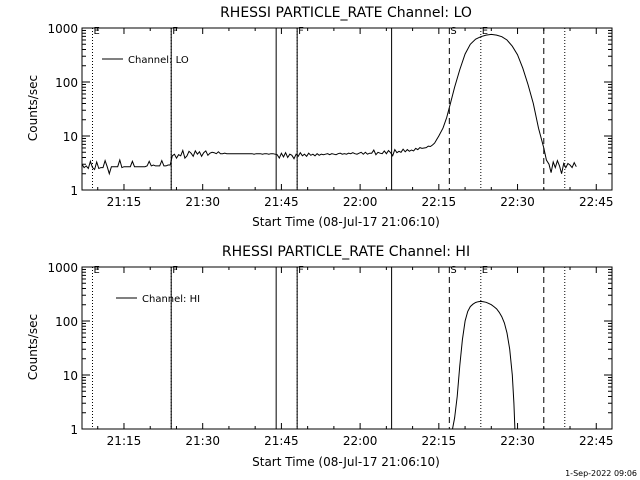  What do you see at coordinates (596, 441) in the screenshot?
I see `panel-hi-xtick-label: 22:45` at bounding box center [596, 441].